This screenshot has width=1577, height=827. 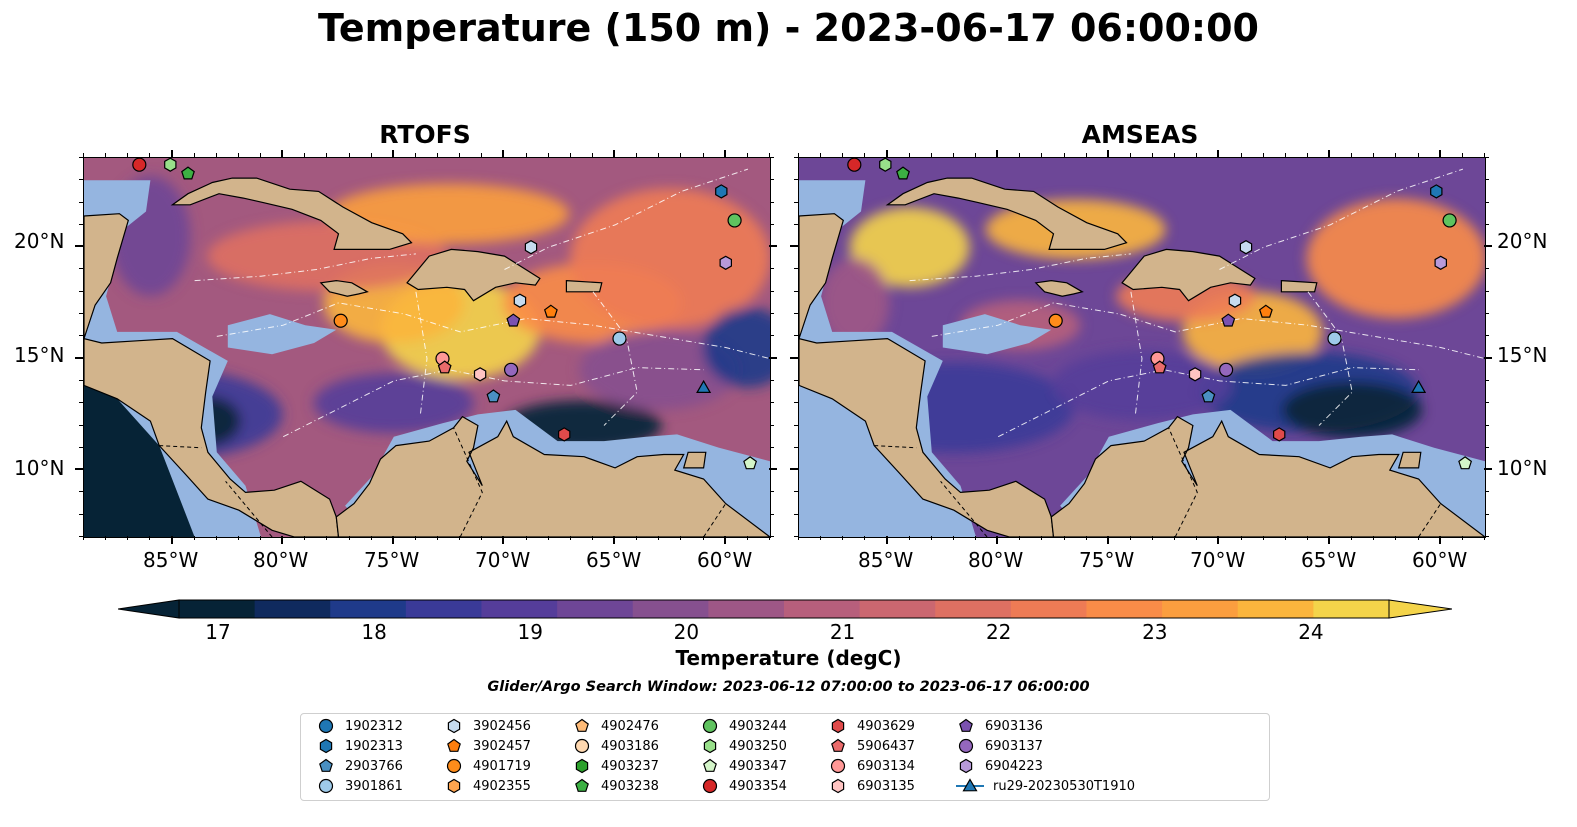 What do you see at coordinates (886, 726) in the screenshot?
I see `legend-label: 4903629` at bounding box center [886, 726].